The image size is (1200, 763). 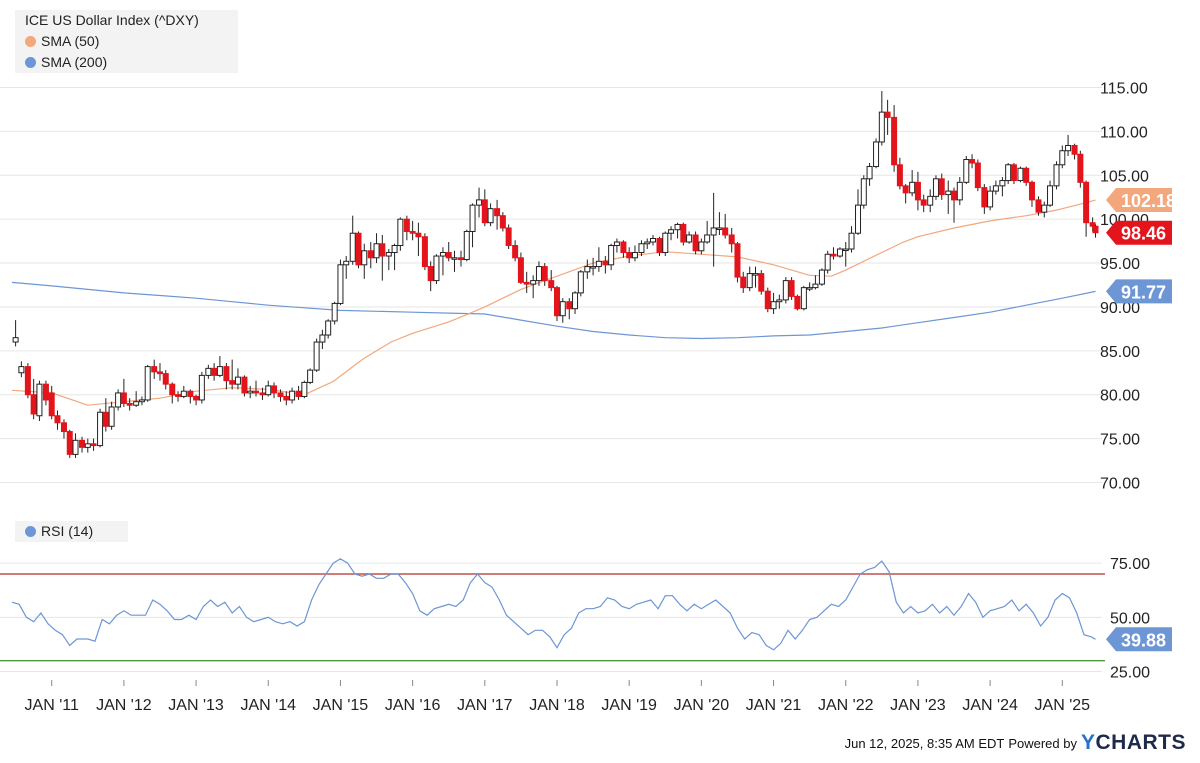 I want to click on legend-sma200: SMA (200), so click(x=131, y=62).